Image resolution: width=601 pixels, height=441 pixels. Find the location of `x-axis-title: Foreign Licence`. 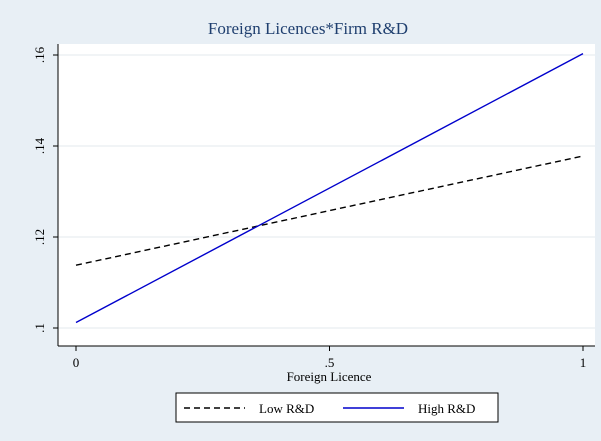

x-axis-title: Foreign Licence is located at coordinates (329, 376).